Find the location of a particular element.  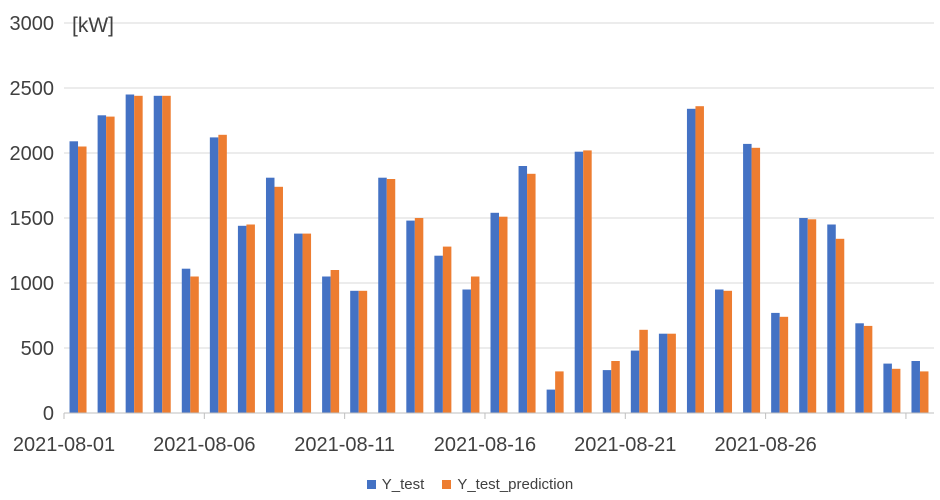

x-axis is located at coordinates (498, 415).